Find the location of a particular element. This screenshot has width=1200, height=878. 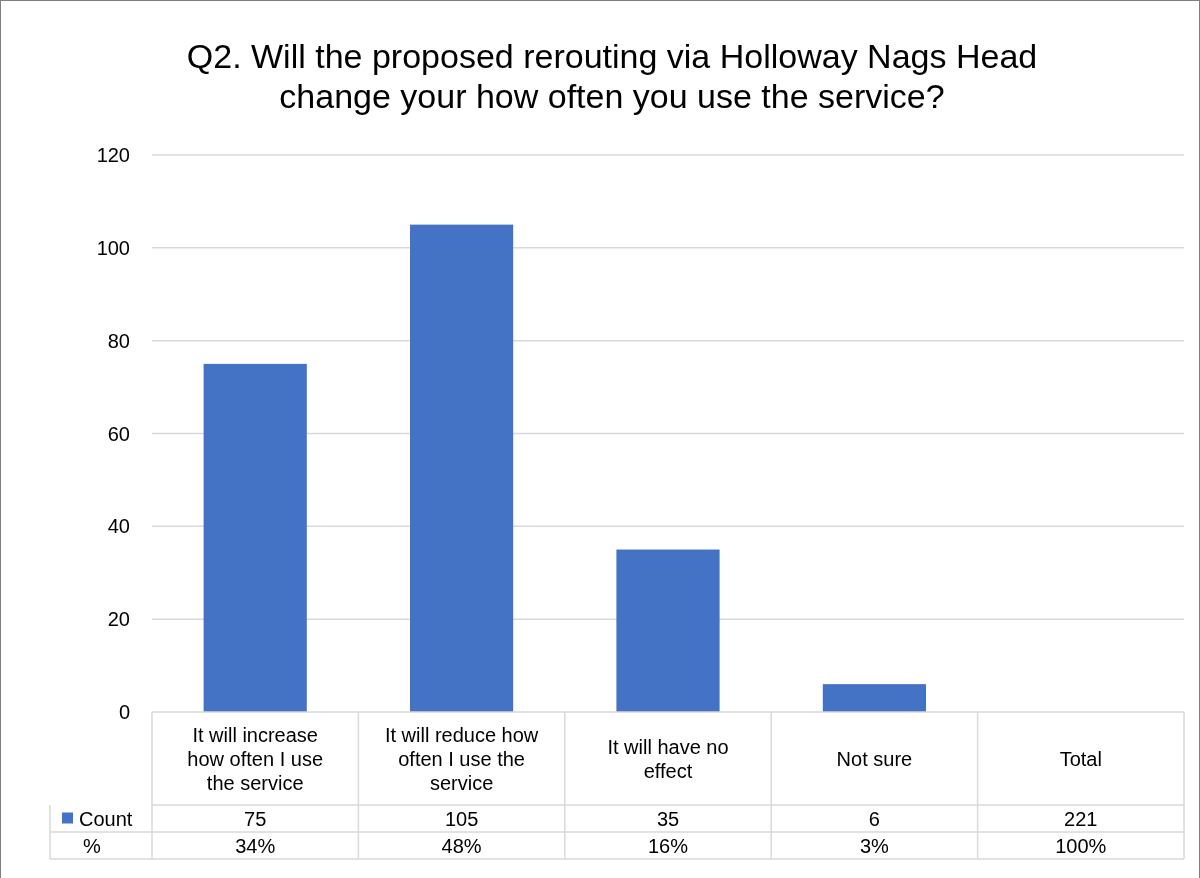

y-tick-label: 20 is located at coordinates (118, 619).